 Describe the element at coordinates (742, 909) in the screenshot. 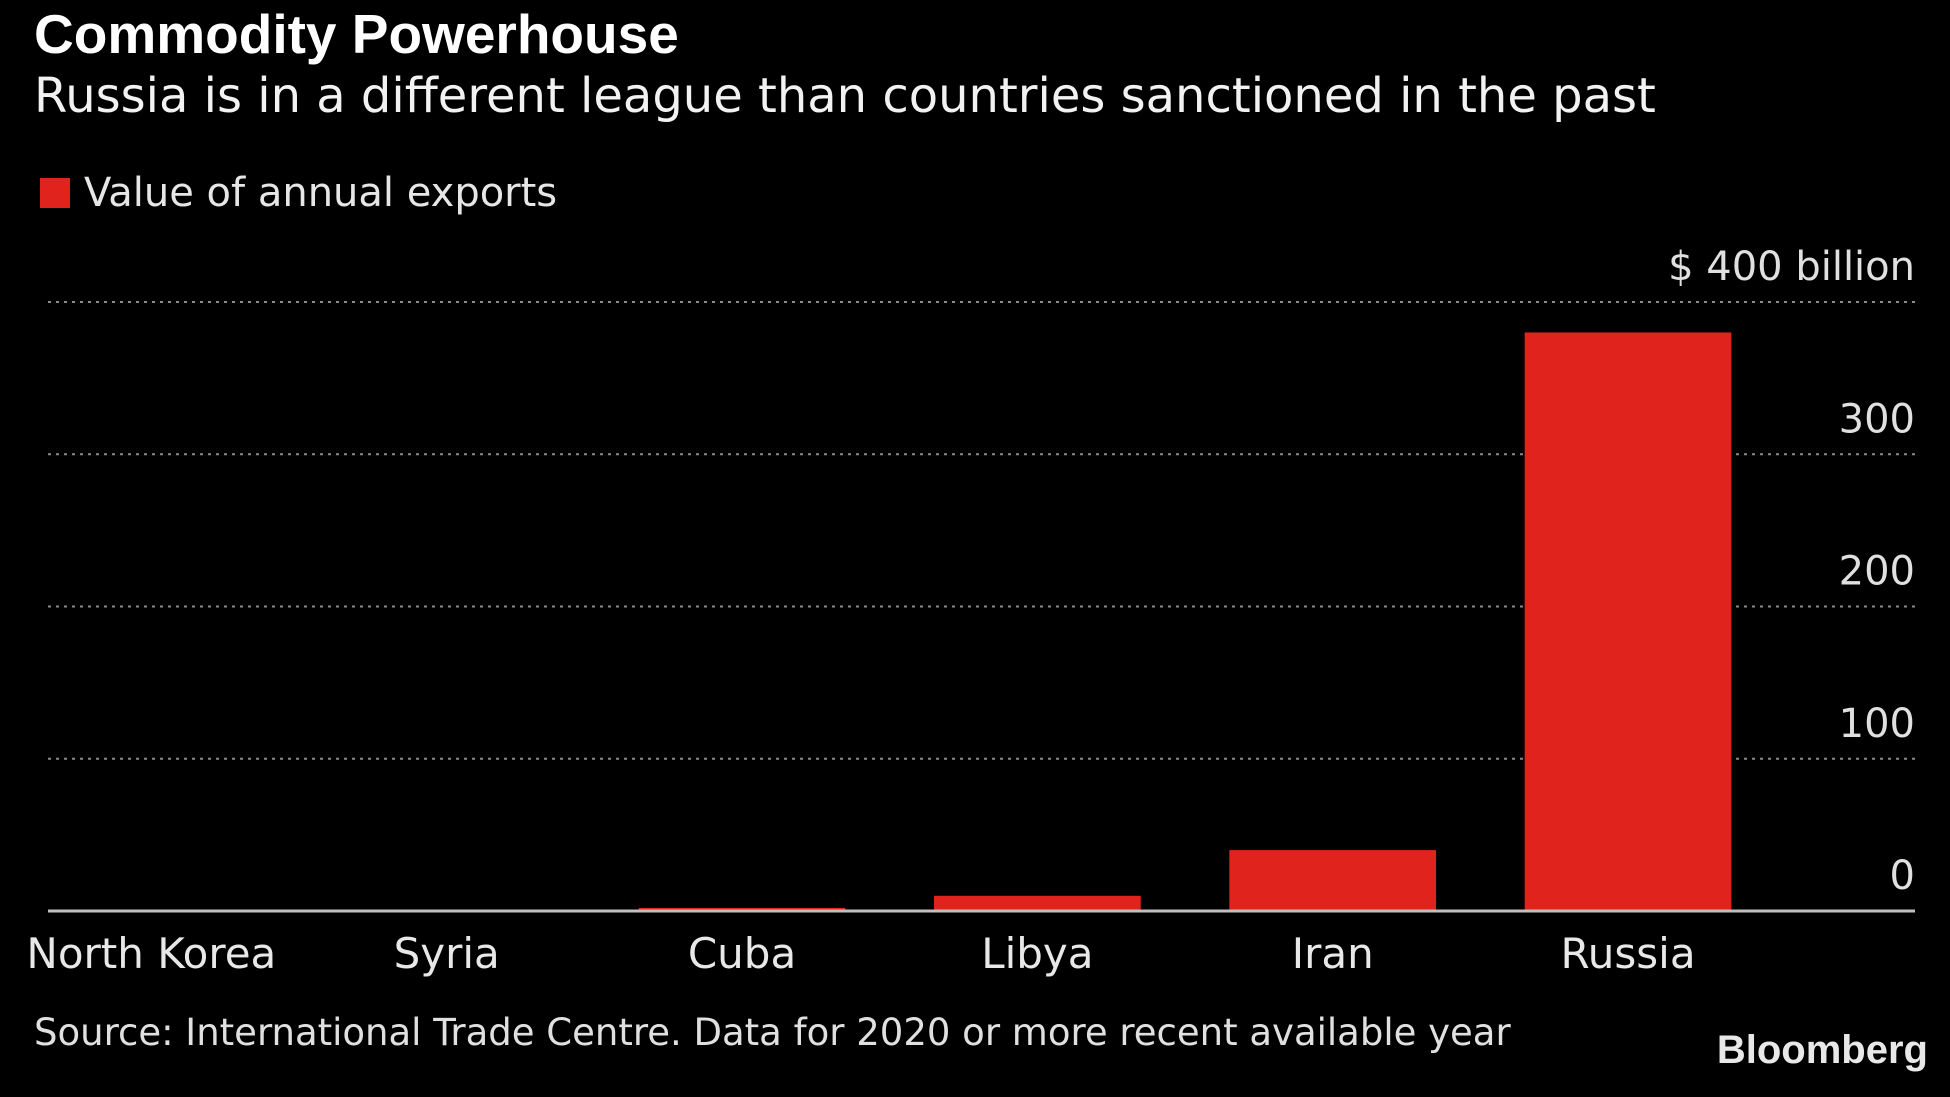

I see `bar-cuba` at that location.